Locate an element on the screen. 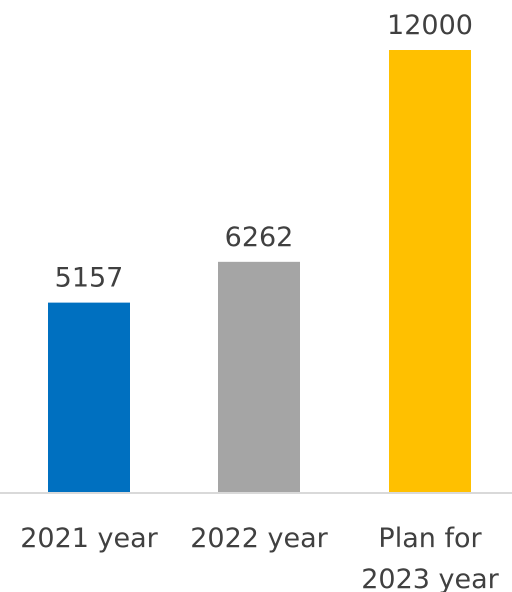  bar-value-label-3: 12000 is located at coordinates (430, 25).